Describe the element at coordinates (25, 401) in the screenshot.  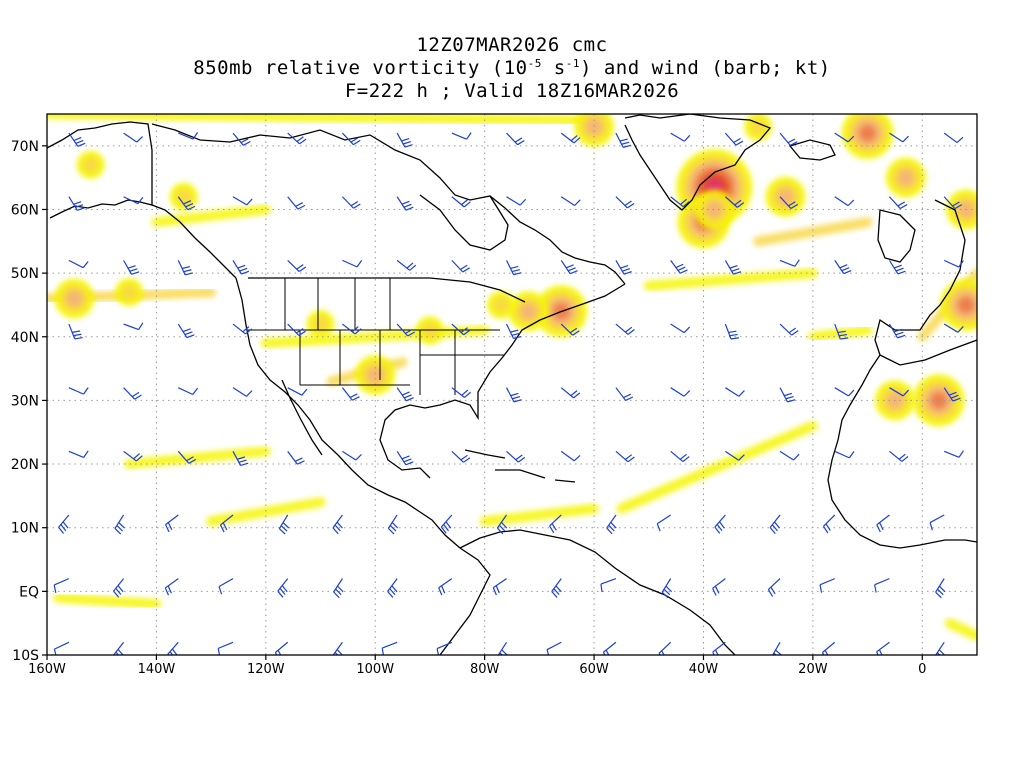
I see `y-tick-label: 30N` at that location.